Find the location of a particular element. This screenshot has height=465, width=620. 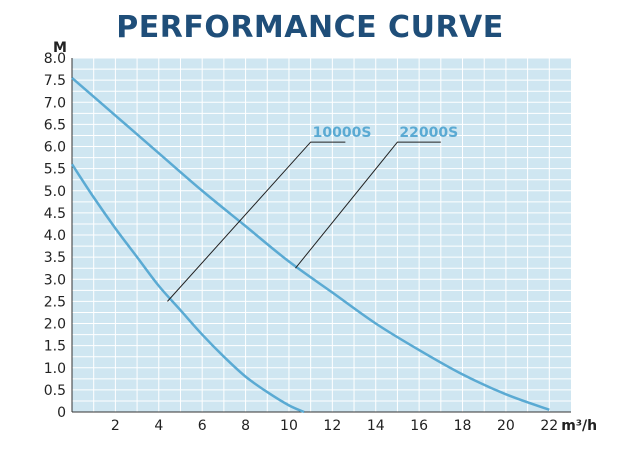

x-tick-label: 2 is located at coordinates (115, 426).